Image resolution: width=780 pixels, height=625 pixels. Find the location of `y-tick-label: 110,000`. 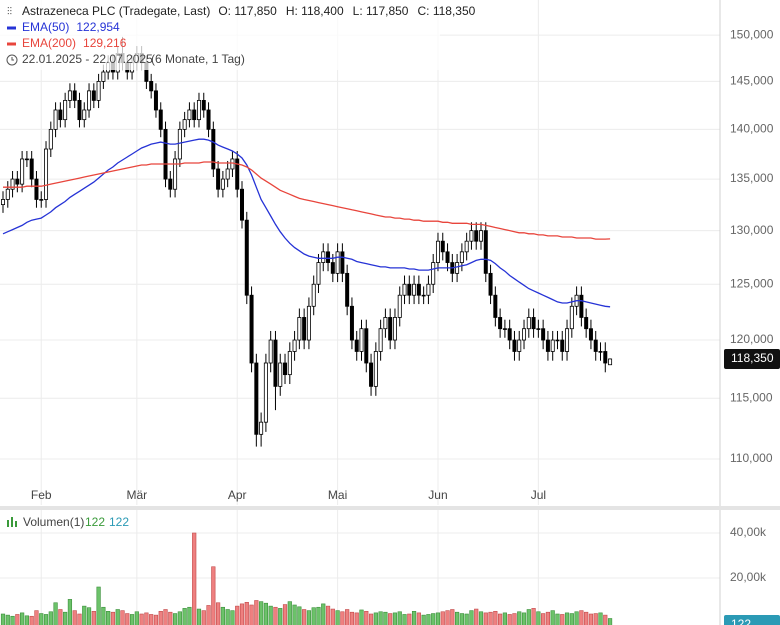

y-tick-label: 110,000 is located at coordinates (751, 458).